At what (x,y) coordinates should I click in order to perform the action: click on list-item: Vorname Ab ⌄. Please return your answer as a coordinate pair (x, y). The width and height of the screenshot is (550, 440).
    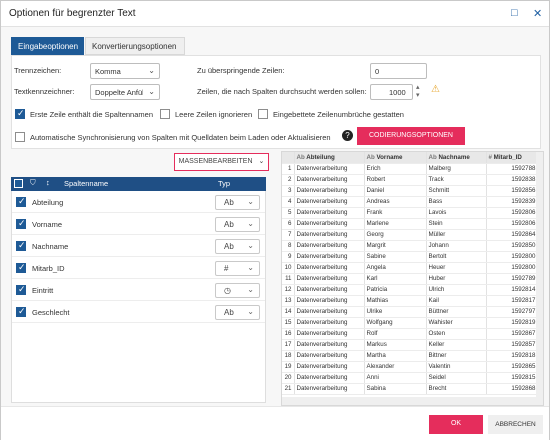
    Looking at the image, I should click on (138, 224).